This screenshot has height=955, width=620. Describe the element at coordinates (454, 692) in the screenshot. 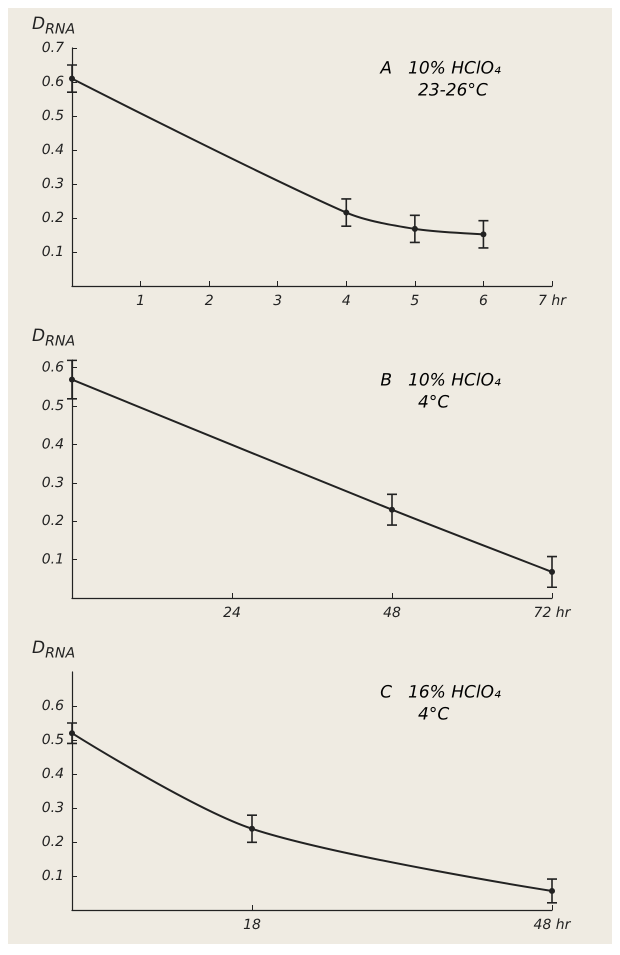

I see `annotation: 16% HClO₄` at that location.